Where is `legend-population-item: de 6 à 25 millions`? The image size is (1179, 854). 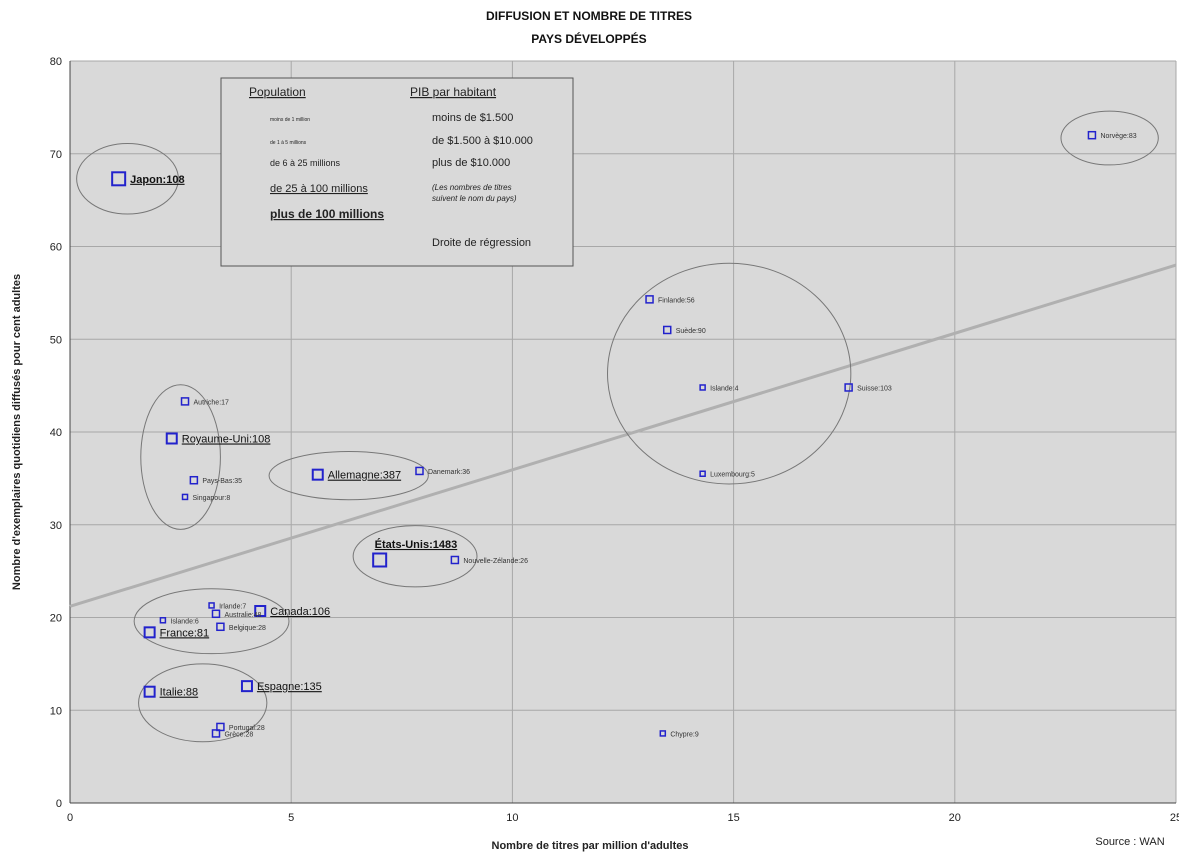
legend-population-item: de 6 à 25 millions is located at coordinates (305, 163).